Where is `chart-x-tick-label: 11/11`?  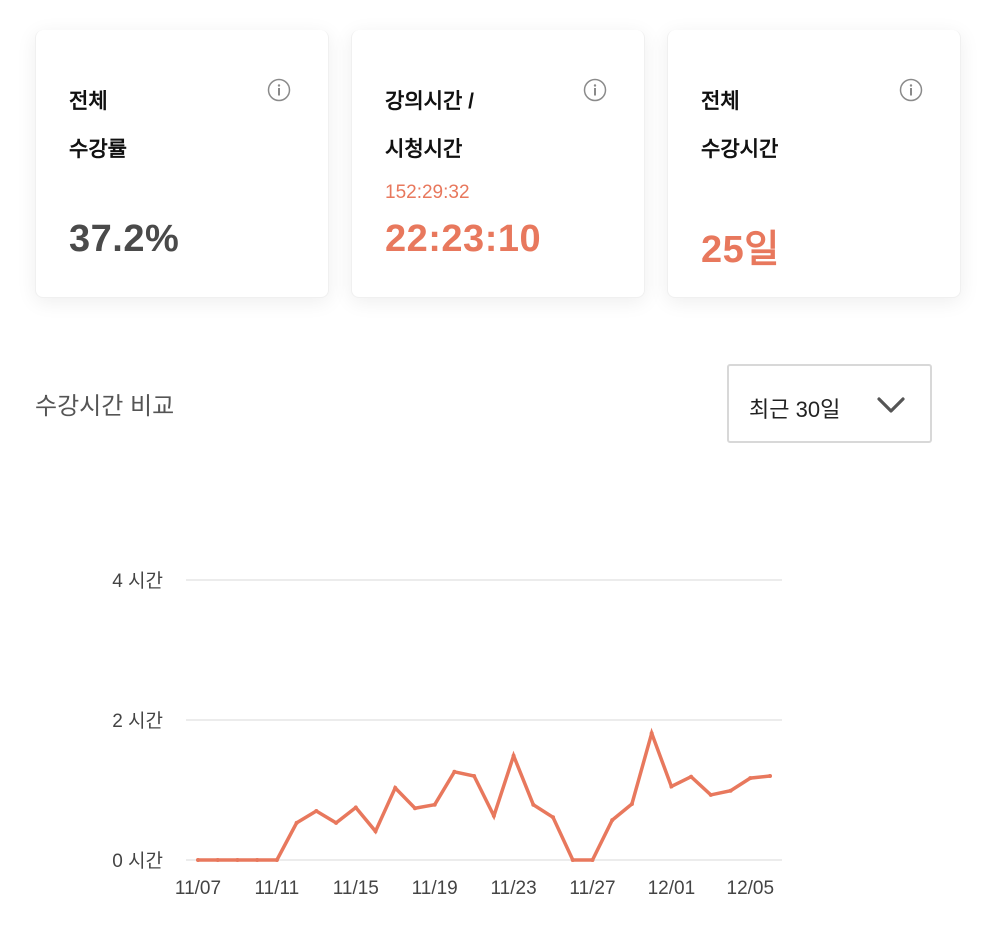
chart-x-tick-label: 11/11 is located at coordinates (277, 888).